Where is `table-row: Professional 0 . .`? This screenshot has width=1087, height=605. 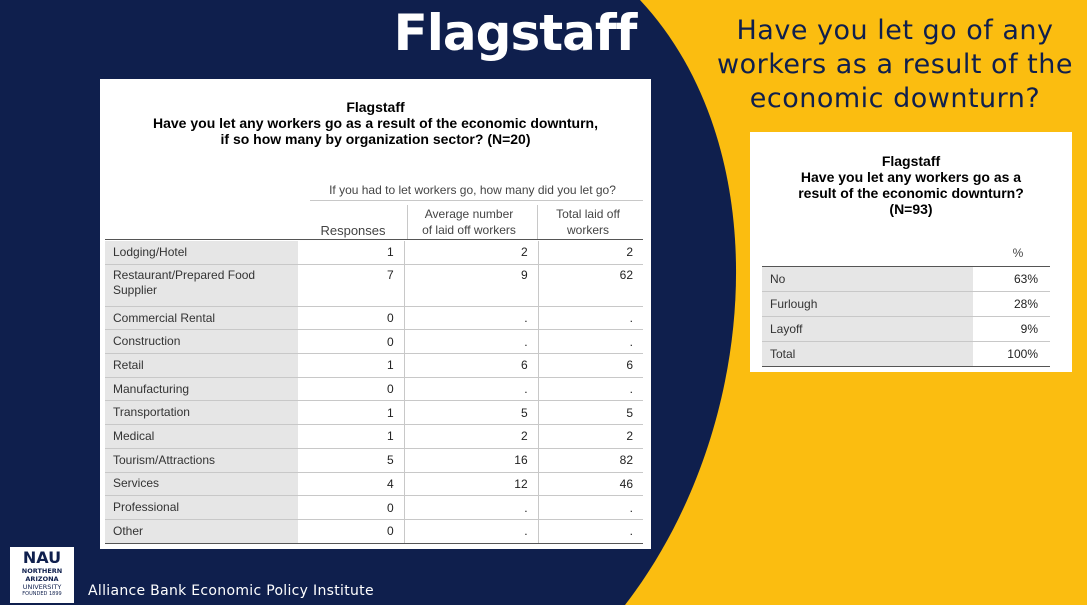
table-row: Professional 0 . . is located at coordinates (374, 507).